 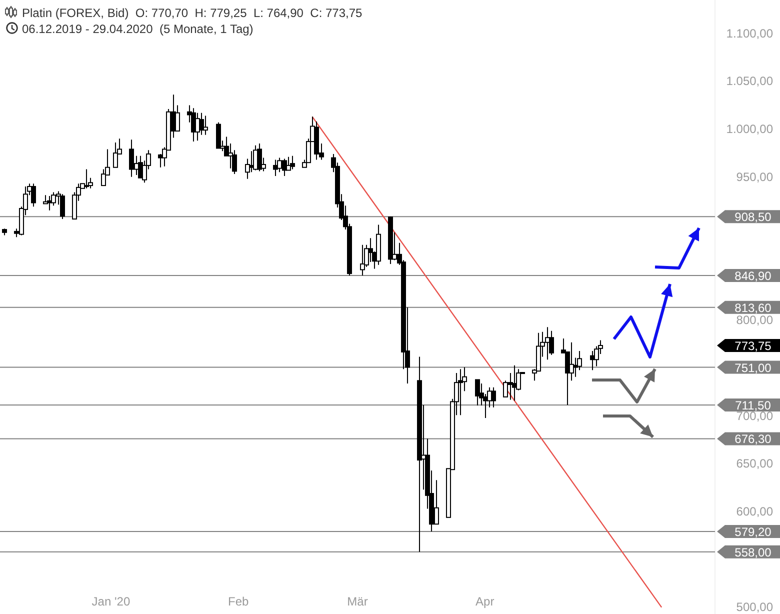 What do you see at coordinates (753, 307) in the screenshot?
I see `ref-line-label: 813,60` at bounding box center [753, 307].